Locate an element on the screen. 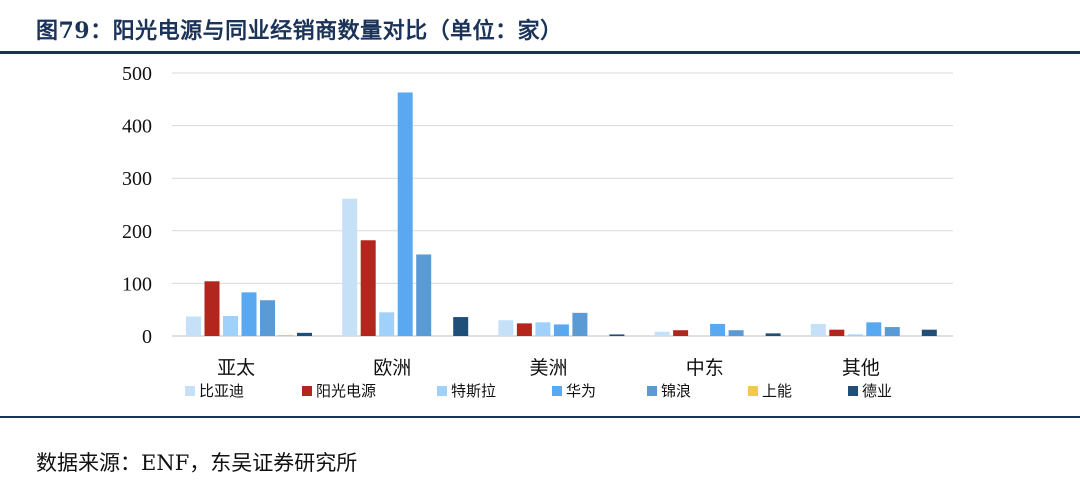 The image size is (1080, 487). figure-title: 图79：阳光电源与同业经销商数量对比（单位：家） is located at coordinates (299, 31).